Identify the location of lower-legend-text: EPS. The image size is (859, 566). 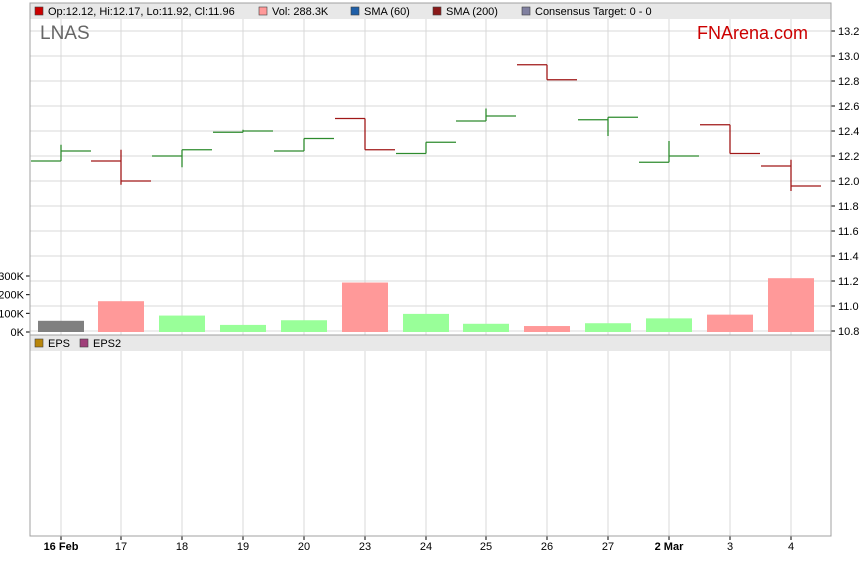
(59, 344).